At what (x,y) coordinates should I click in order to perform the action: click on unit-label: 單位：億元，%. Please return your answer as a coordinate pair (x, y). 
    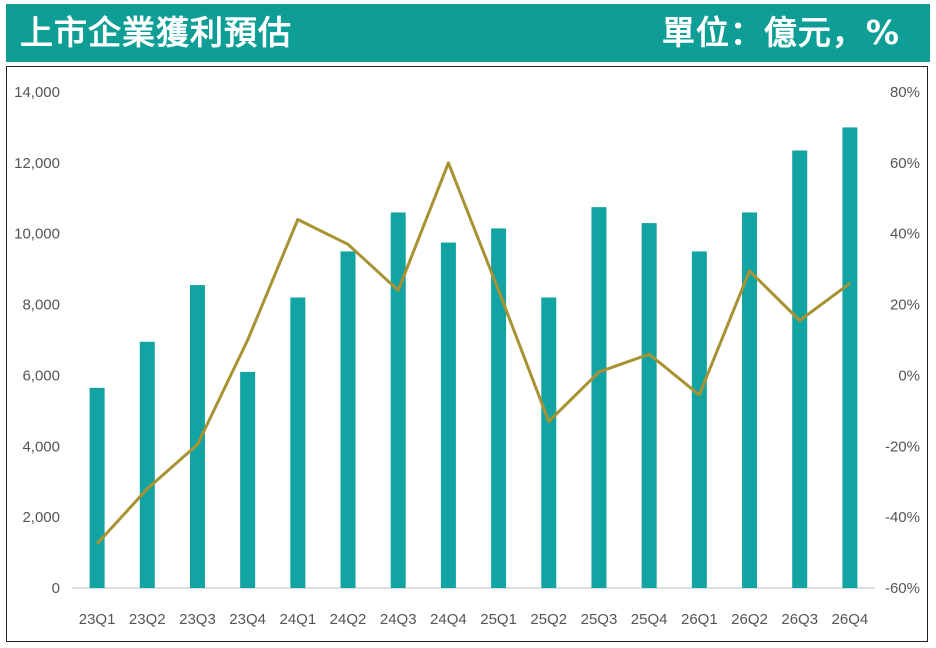
    Looking at the image, I should click on (780, 32).